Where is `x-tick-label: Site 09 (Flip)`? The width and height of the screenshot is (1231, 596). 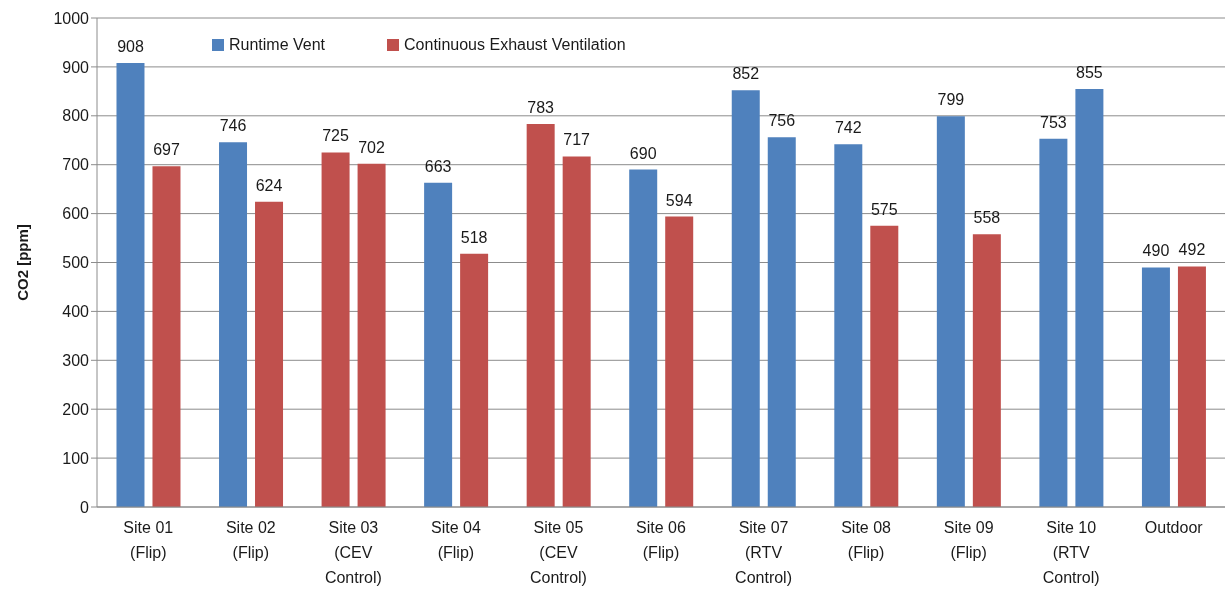 x-tick-label: Site 09 (Flip) is located at coordinates (968, 540).